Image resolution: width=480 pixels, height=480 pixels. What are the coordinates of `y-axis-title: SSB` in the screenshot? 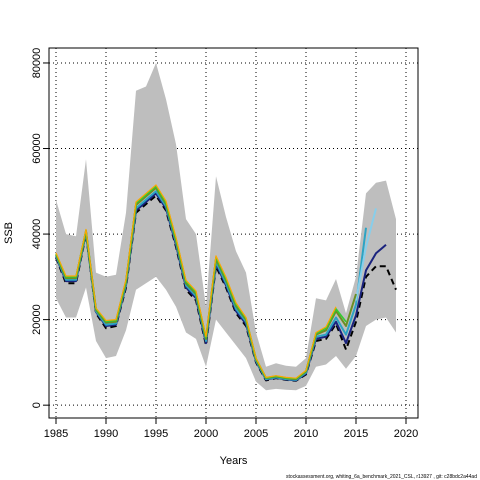 It's located at (9, 233).